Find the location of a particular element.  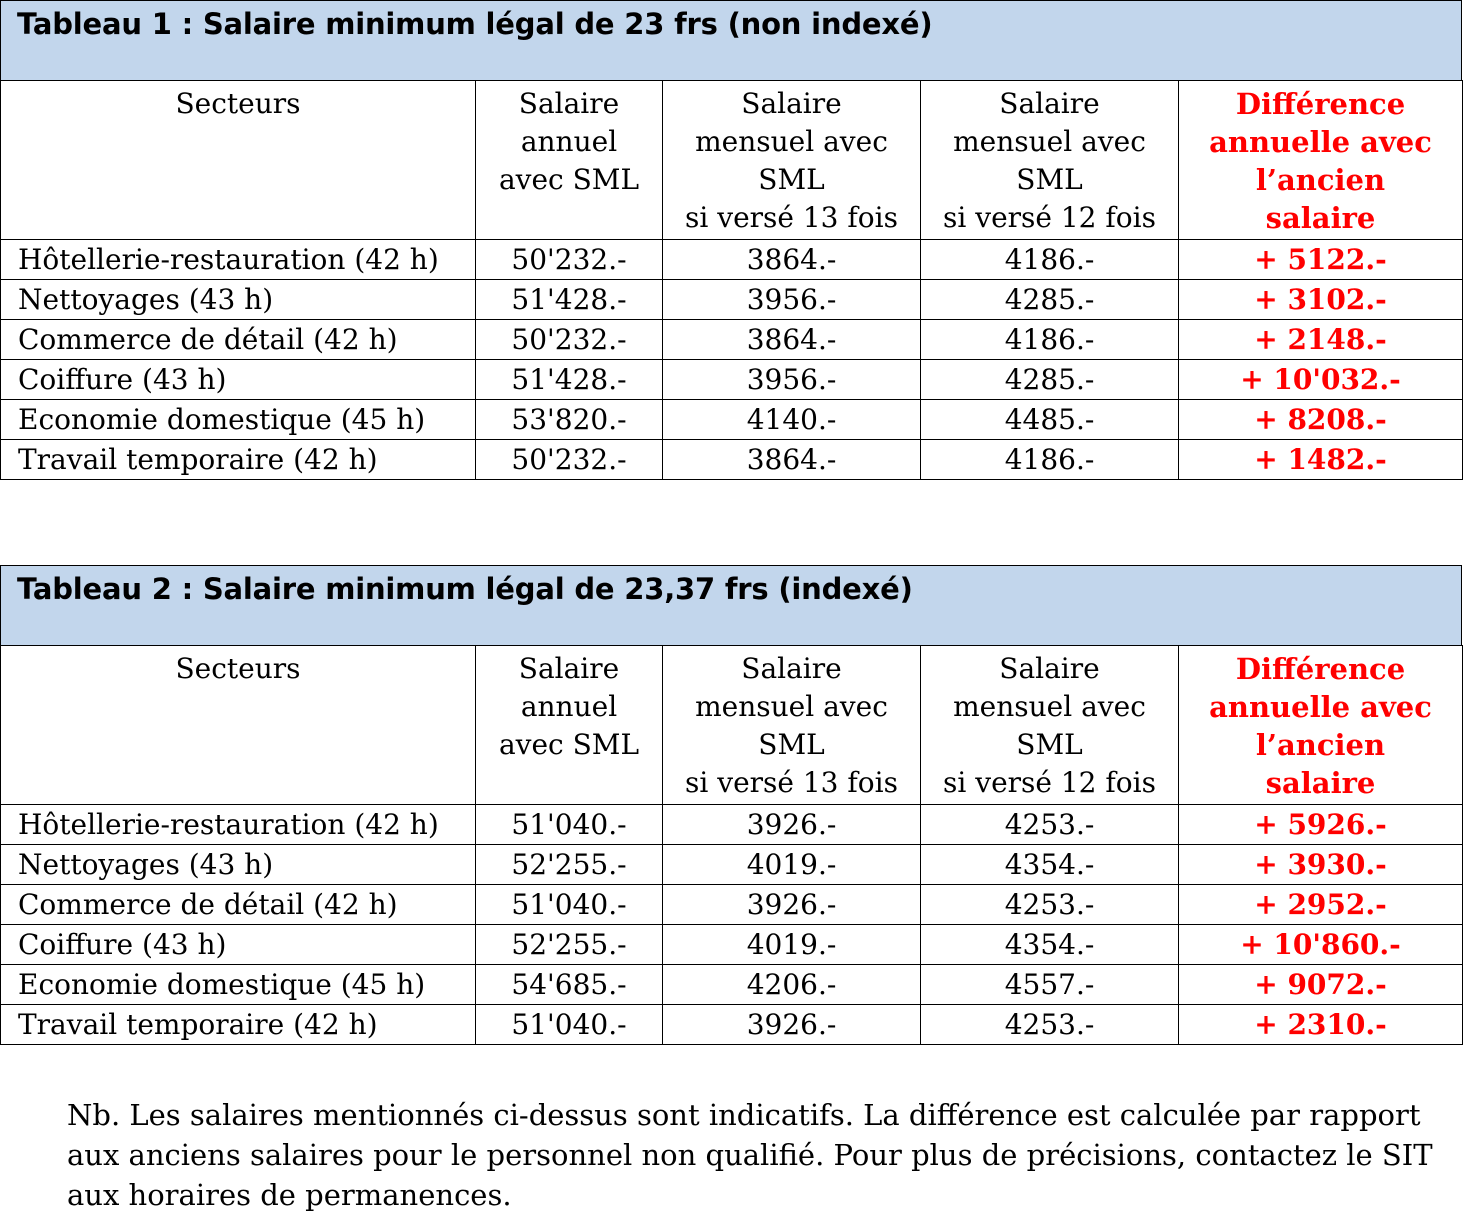

cell-difference: + 5926.- is located at coordinates (1320, 824).